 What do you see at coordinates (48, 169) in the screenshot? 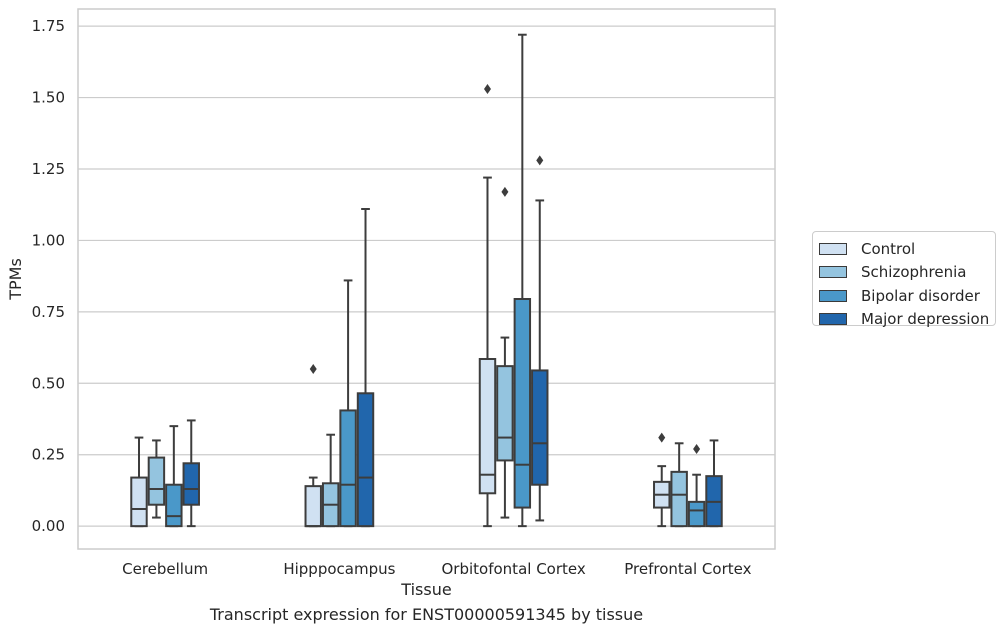
I see `y-tick-label: 1.25` at bounding box center [48, 169].